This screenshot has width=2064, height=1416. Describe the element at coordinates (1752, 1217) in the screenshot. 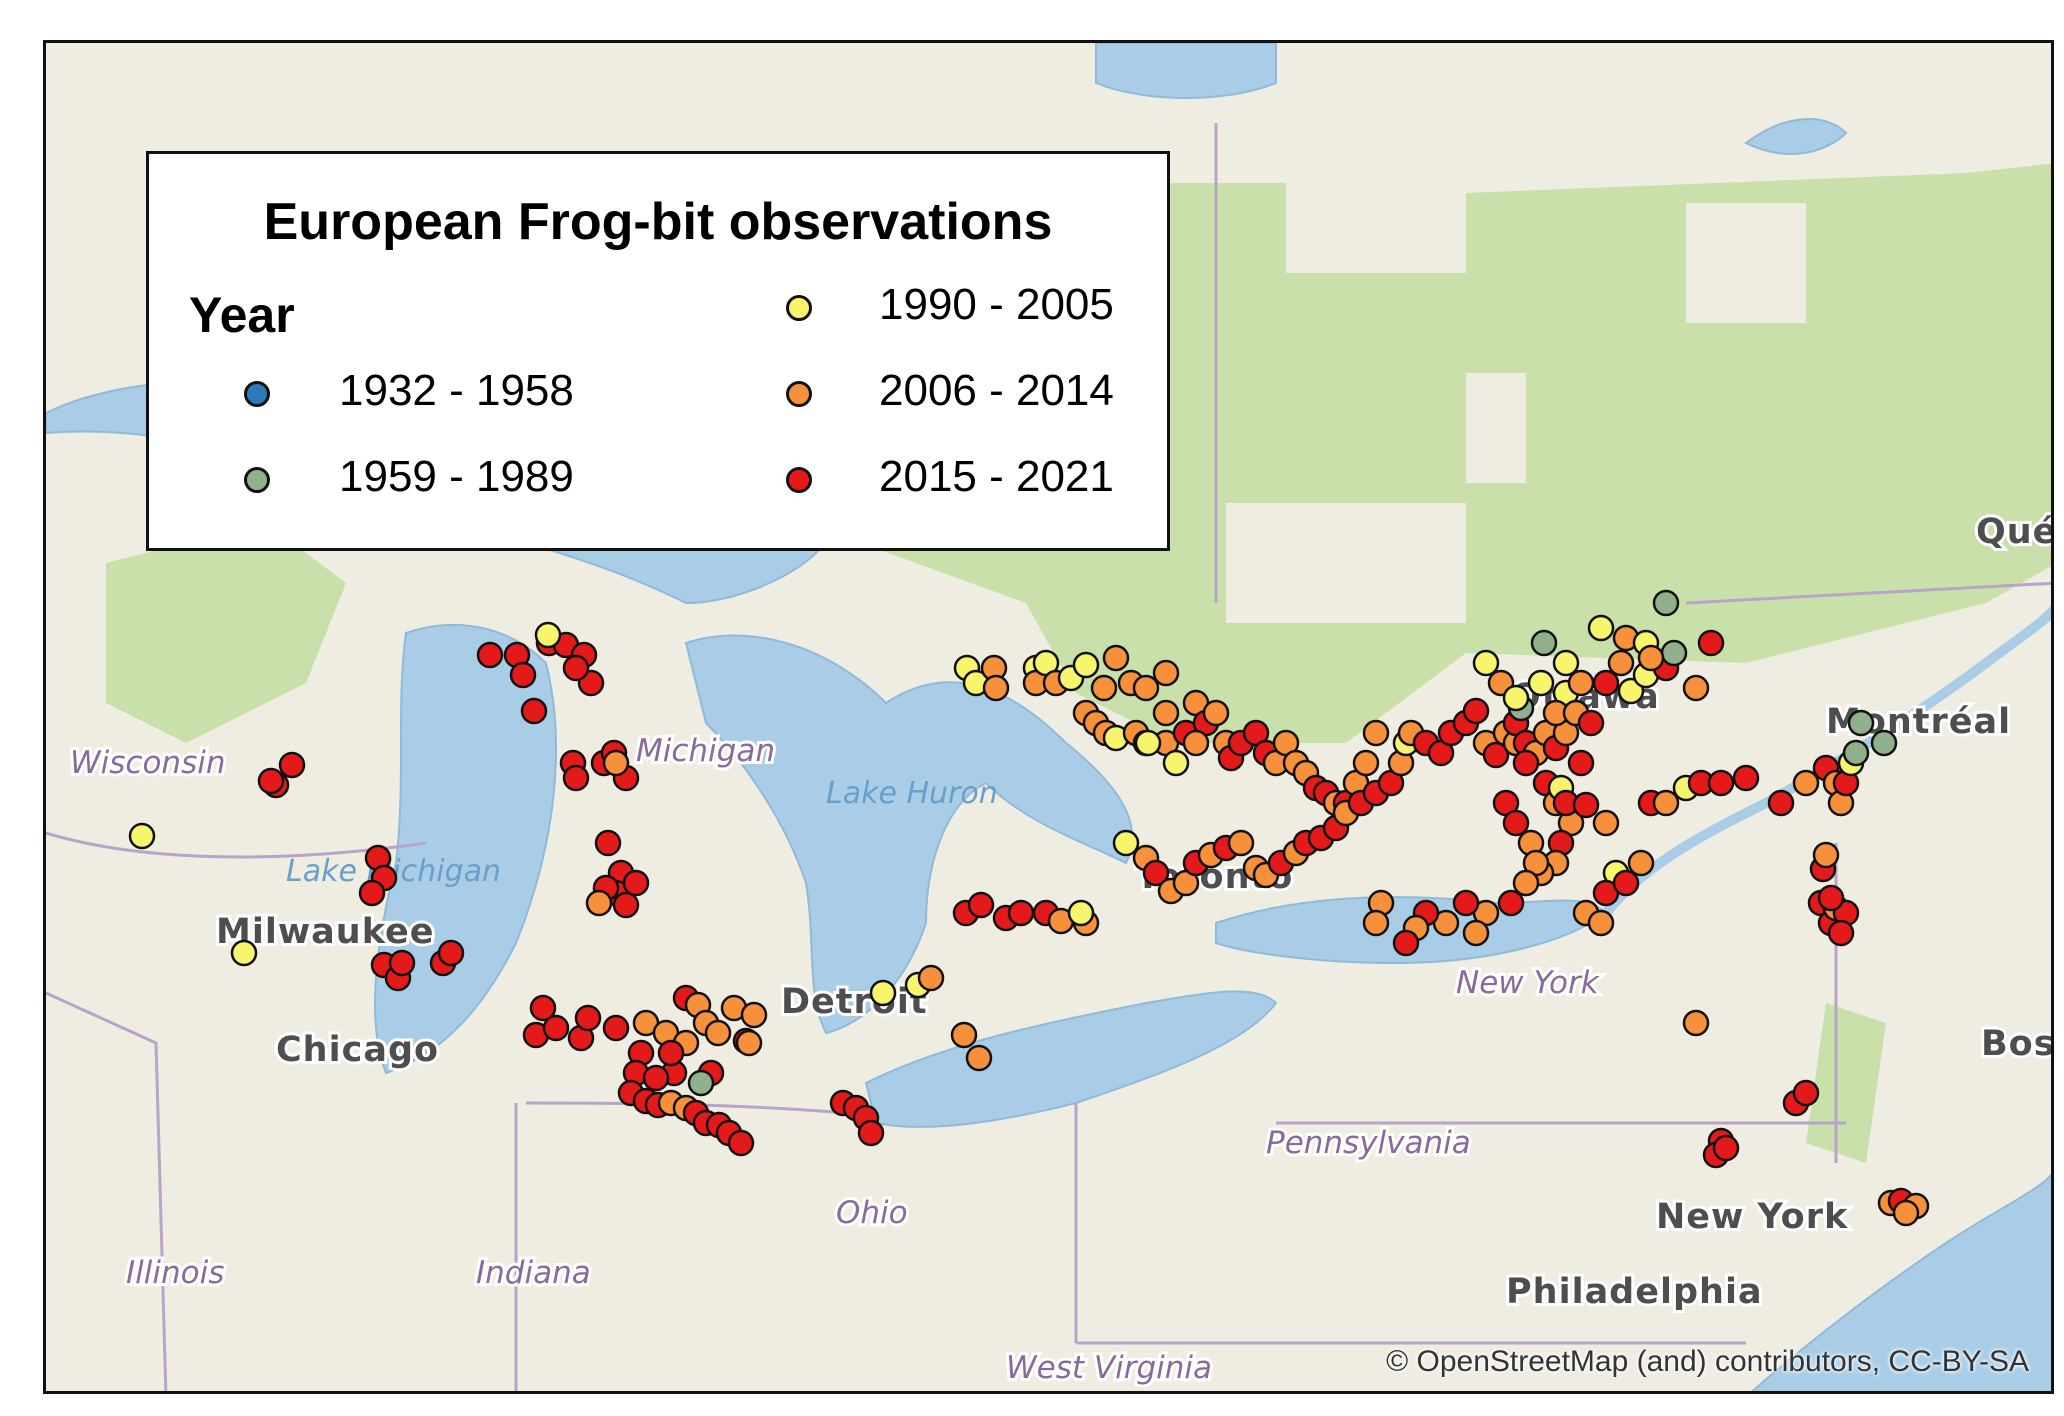

I see `label-new-york-city: New York` at that location.